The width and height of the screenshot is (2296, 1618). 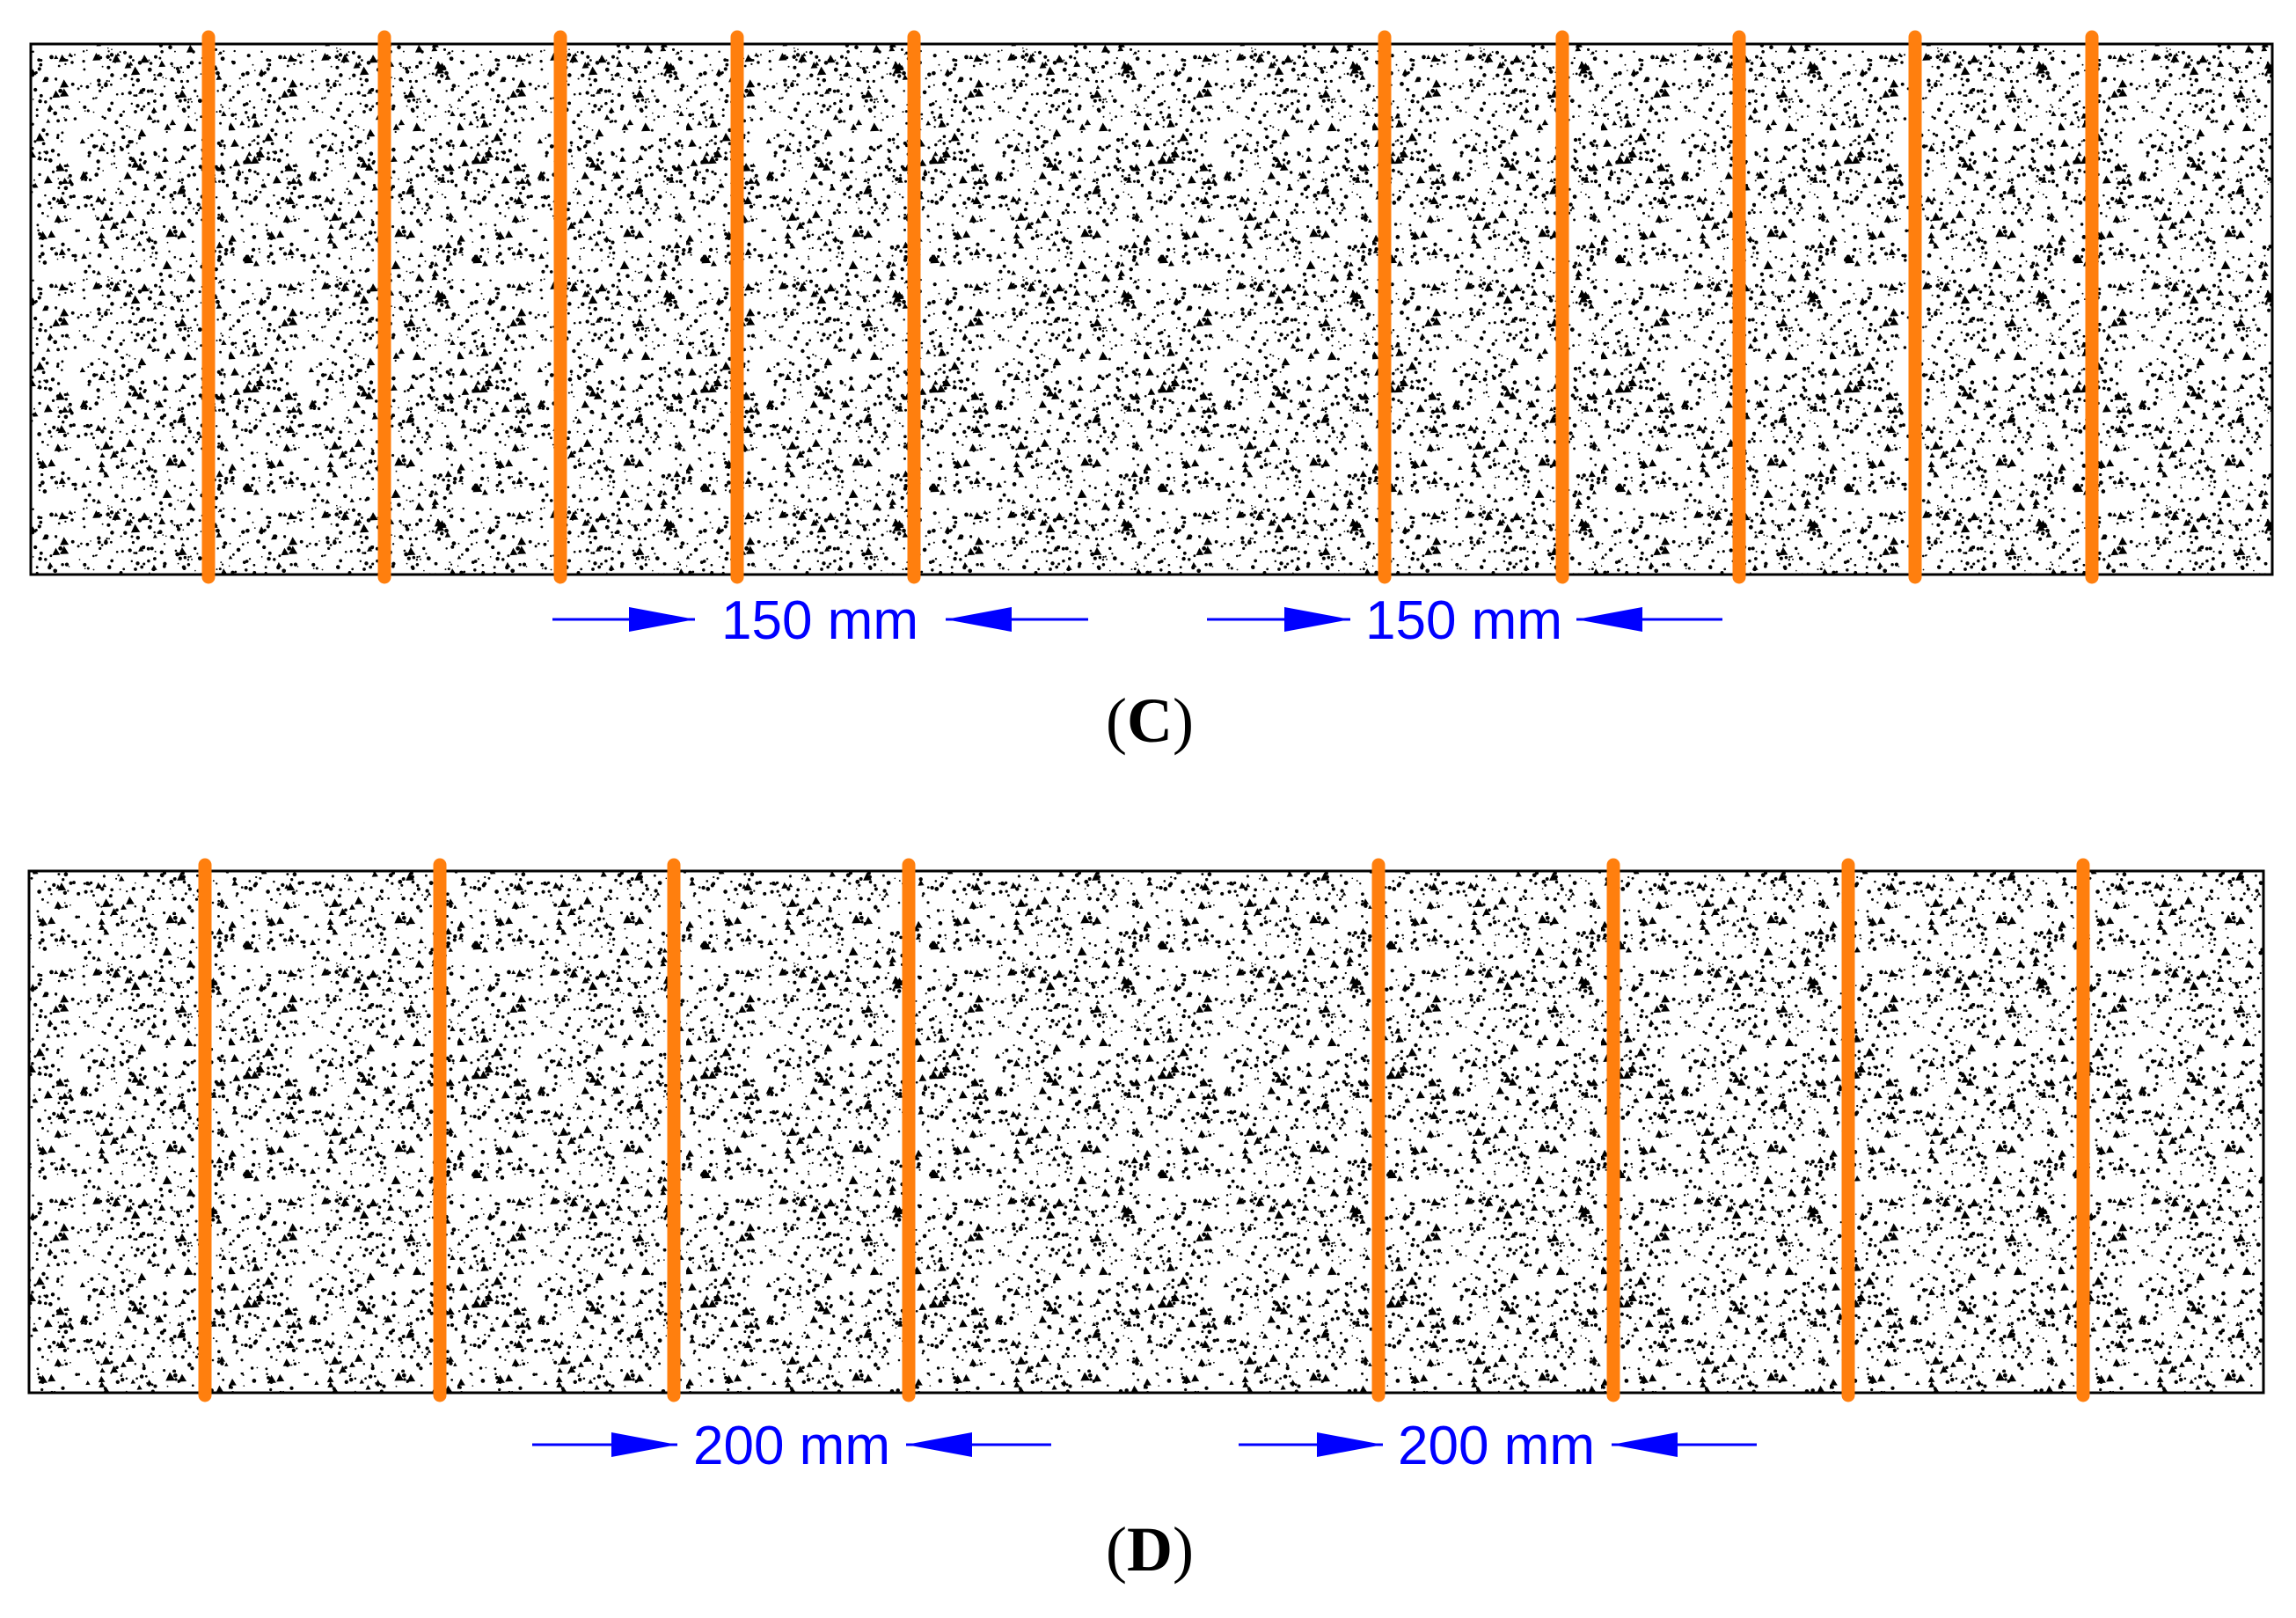 I want to click on dimension-d-left: 200 mm, so click(x=791, y=1446).